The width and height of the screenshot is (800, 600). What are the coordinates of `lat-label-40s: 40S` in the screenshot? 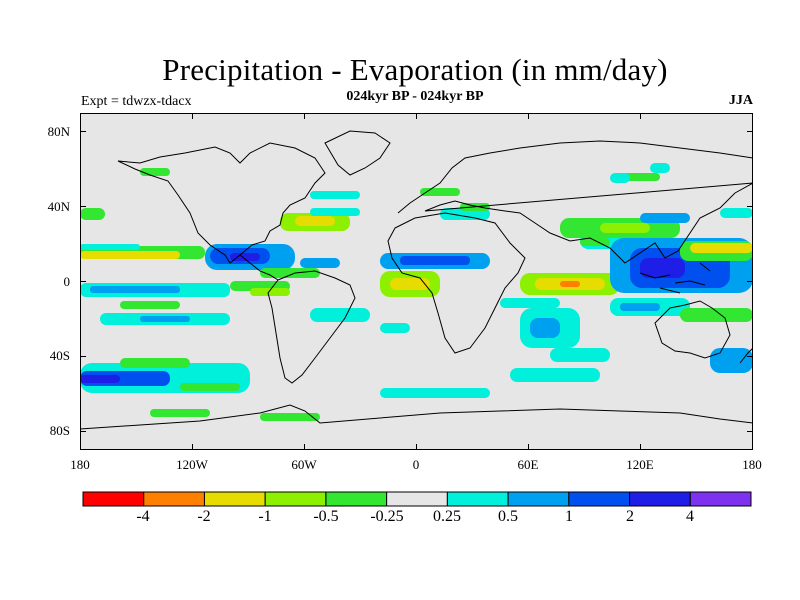 It's located at (59, 355).